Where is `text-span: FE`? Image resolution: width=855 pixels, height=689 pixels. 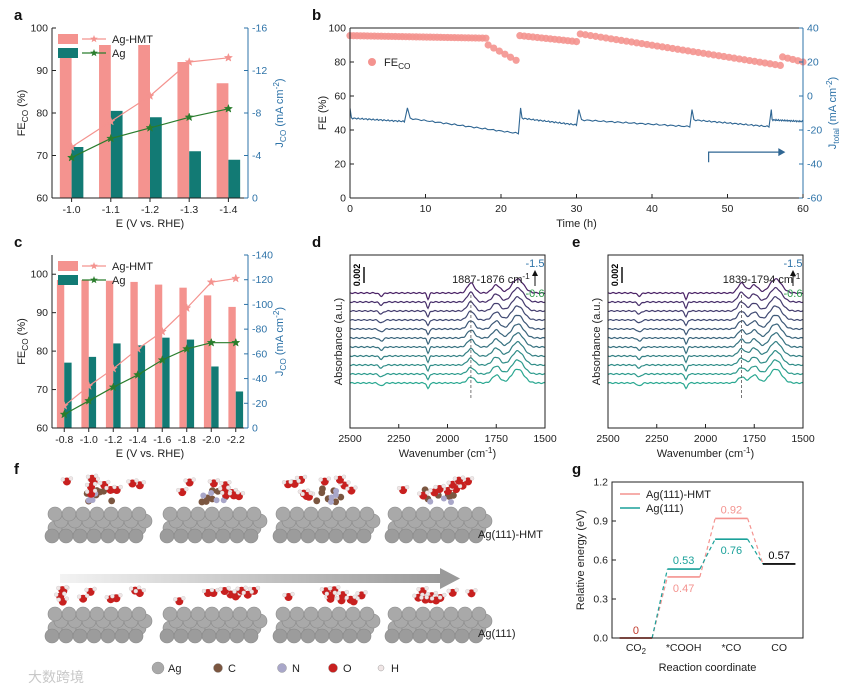
text-span: FE is located at coordinates (391, 63).